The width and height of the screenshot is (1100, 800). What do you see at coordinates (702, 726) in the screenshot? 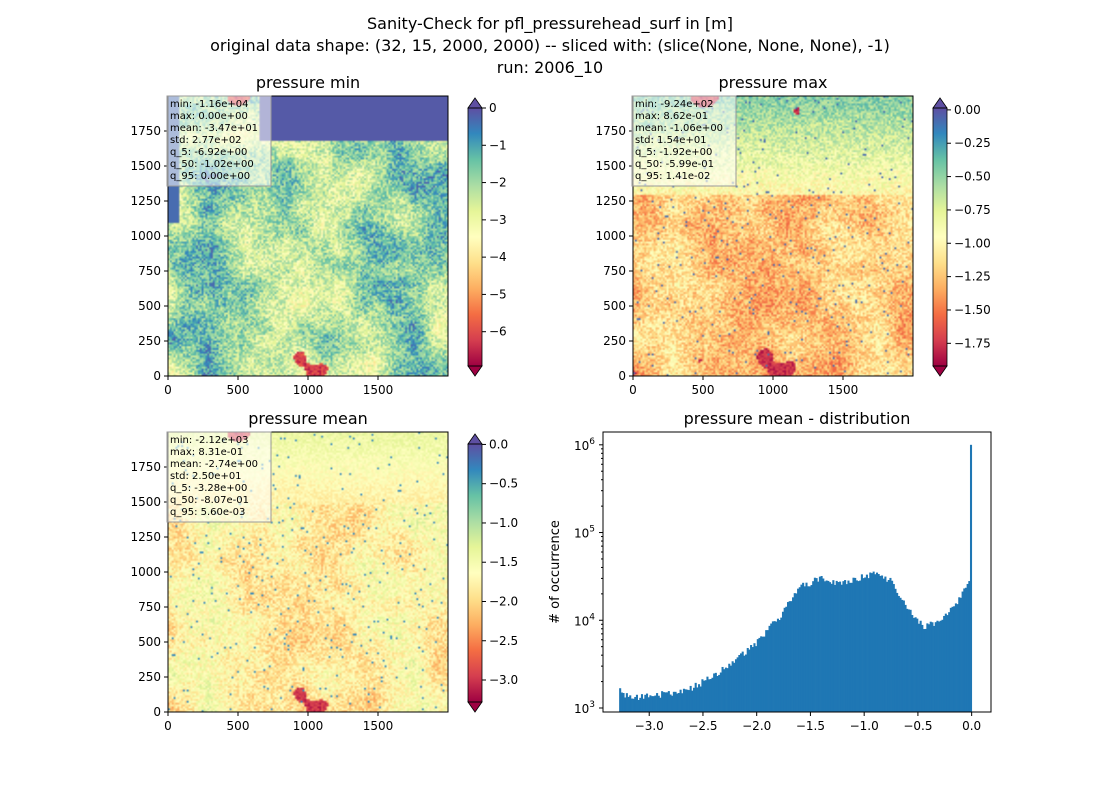
I see `x-tick-label: −2.5` at bounding box center [702, 726].